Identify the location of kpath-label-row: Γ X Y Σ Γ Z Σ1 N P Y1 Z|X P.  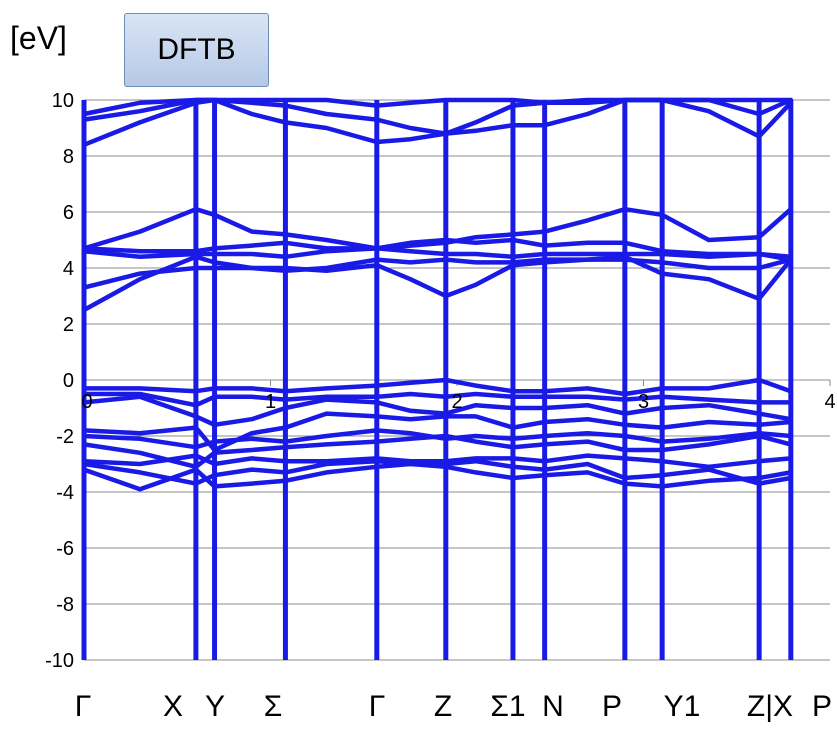
(418, 712).